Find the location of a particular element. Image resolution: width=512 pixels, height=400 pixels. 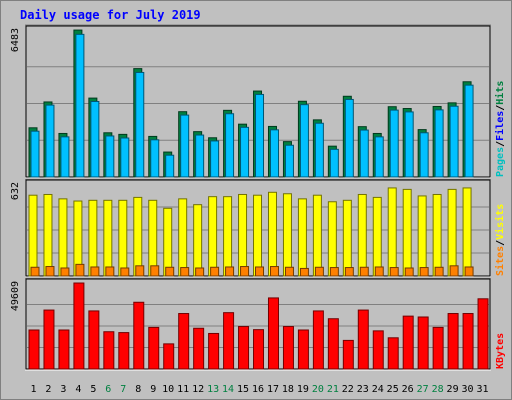

y-max-label: 632 is located at coordinates (15, 191).